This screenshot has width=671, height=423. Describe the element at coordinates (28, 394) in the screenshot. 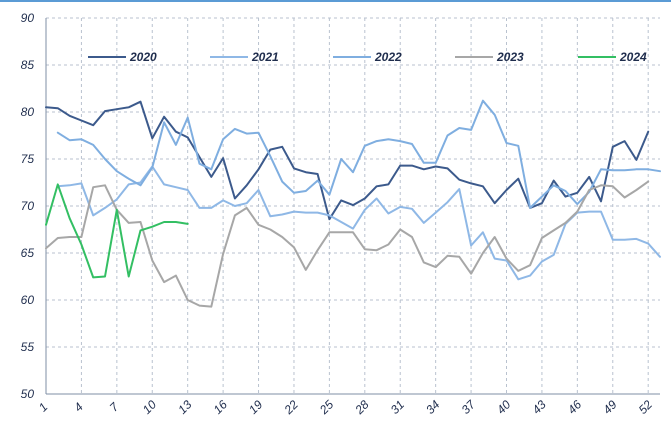

I see `y-tick-label: 50` at that location.